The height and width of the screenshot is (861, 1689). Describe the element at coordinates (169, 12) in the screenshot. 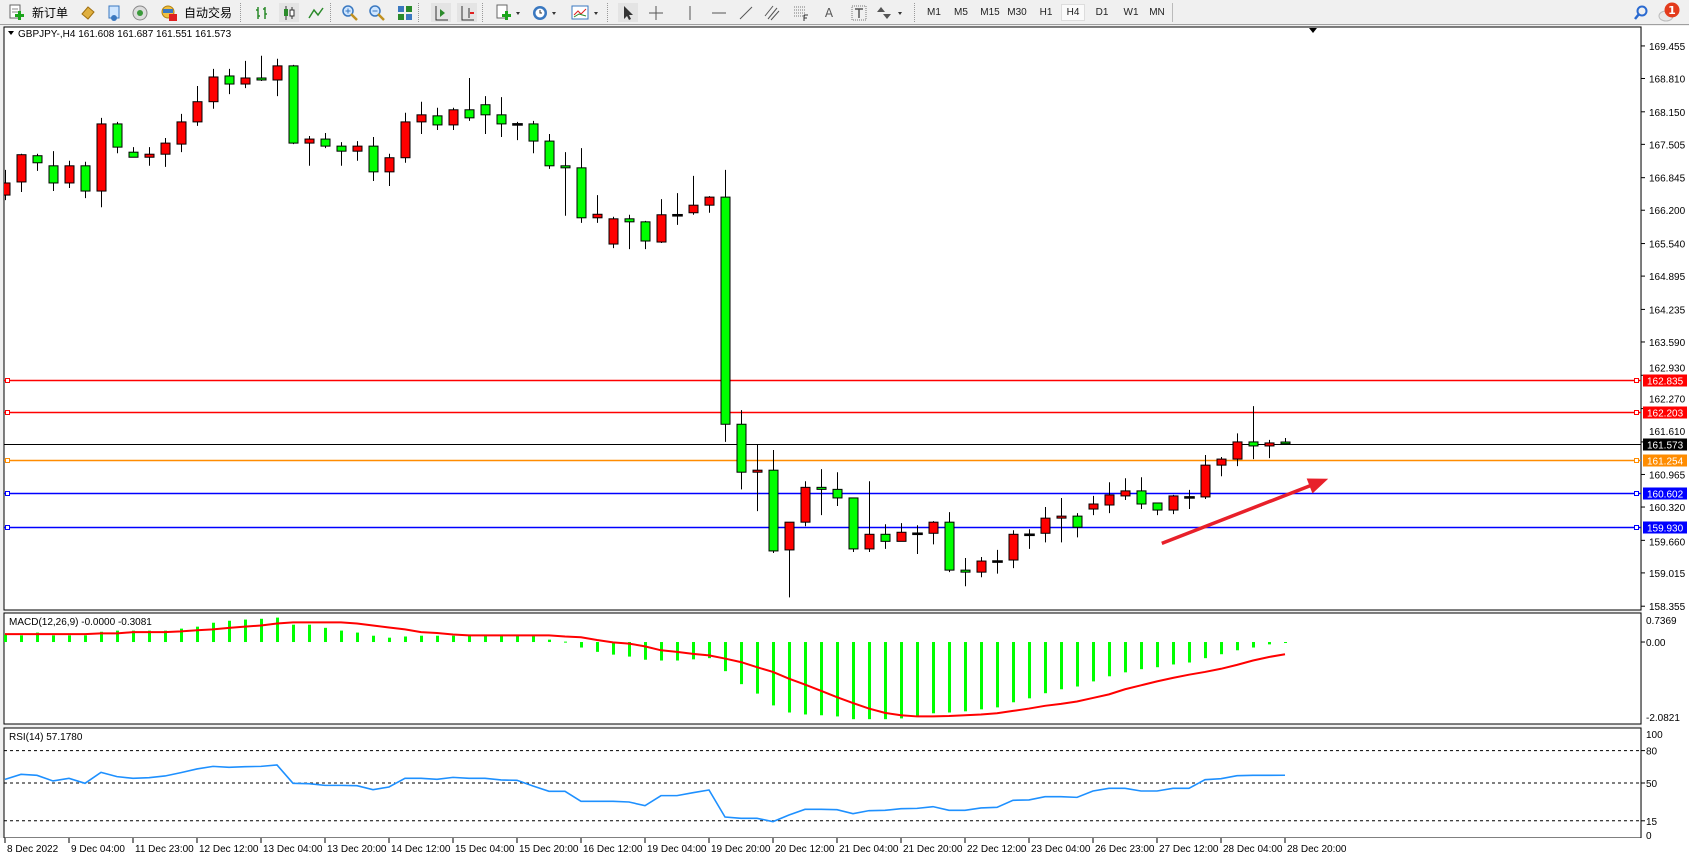

I see `auto-trading-icon` at that location.